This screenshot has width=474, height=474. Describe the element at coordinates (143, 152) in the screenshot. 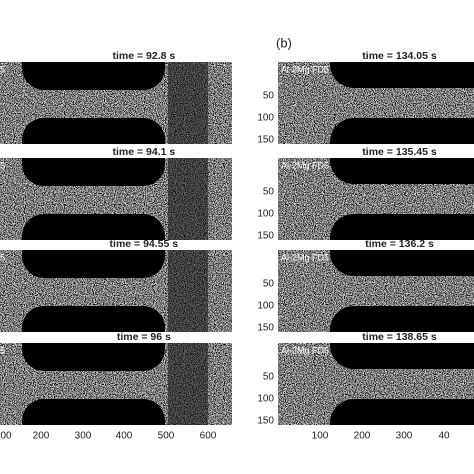

I see `panel-title: time = 94.1 s` at that location.